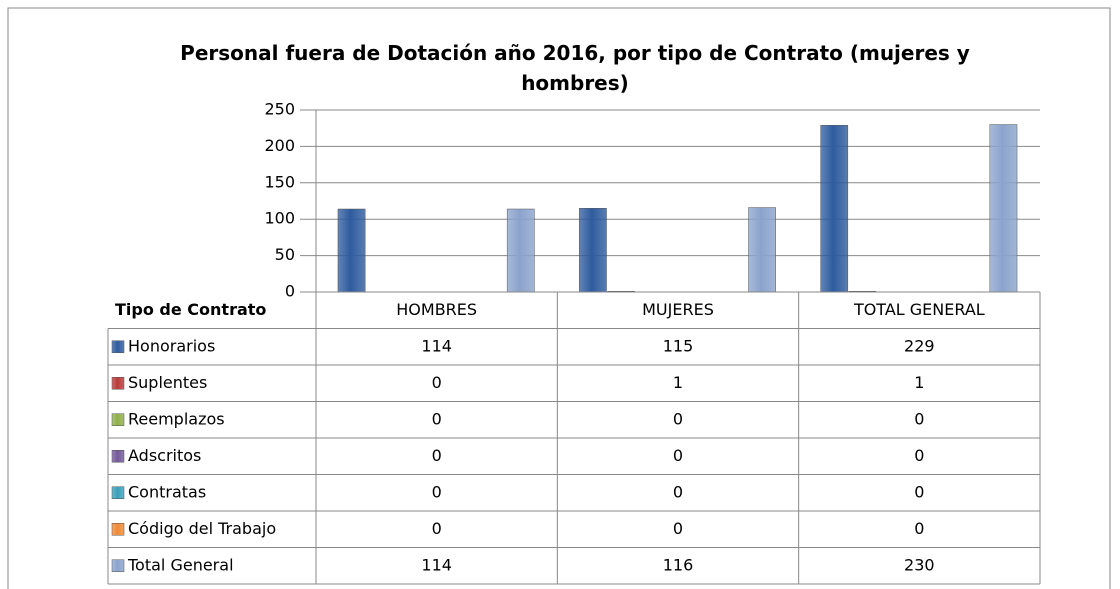  What do you see at coordinates (180, 564) in the screenshot?
I see `legend-label: Total General` at bounding box center [180, 564].